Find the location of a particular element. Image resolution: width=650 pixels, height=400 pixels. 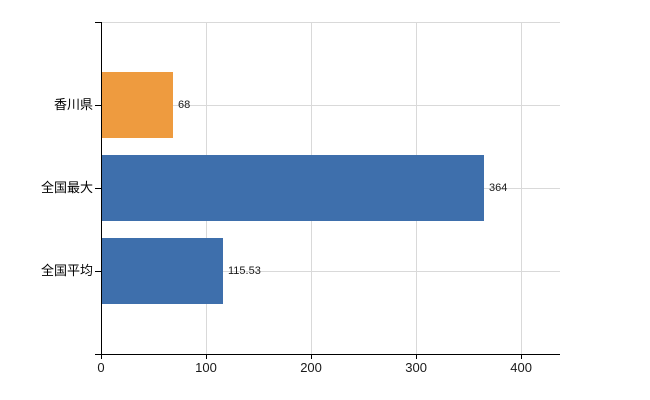

category-label: 香川県 is located at coordinates (73, 104).